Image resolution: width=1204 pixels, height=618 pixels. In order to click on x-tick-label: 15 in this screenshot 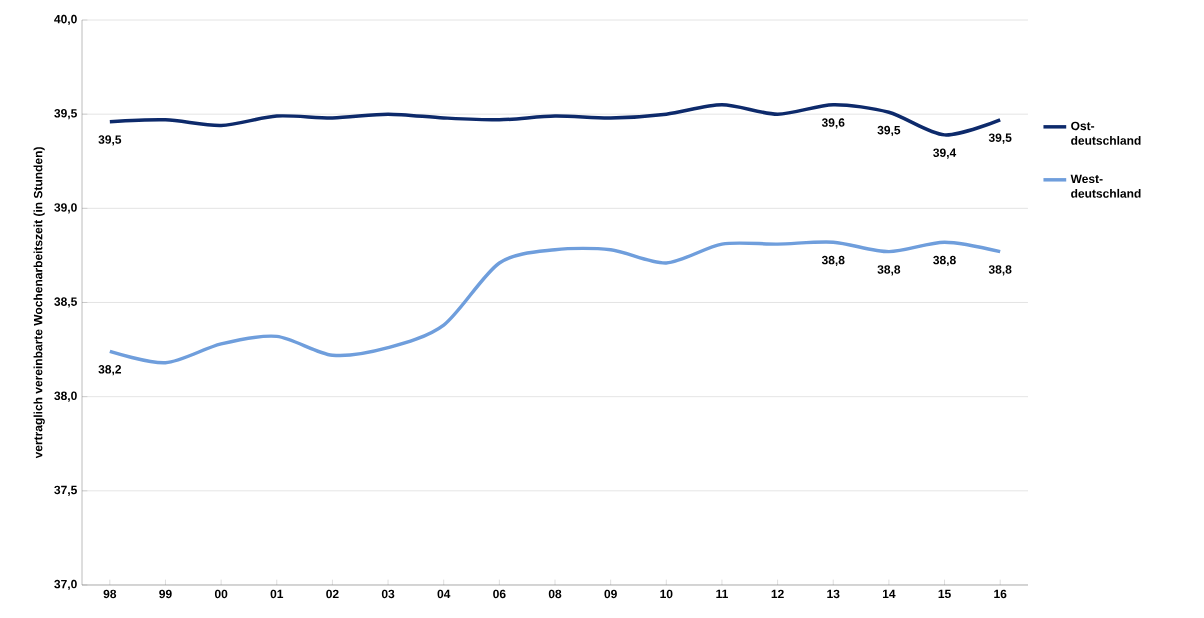, I will do `click(944, 594)`.